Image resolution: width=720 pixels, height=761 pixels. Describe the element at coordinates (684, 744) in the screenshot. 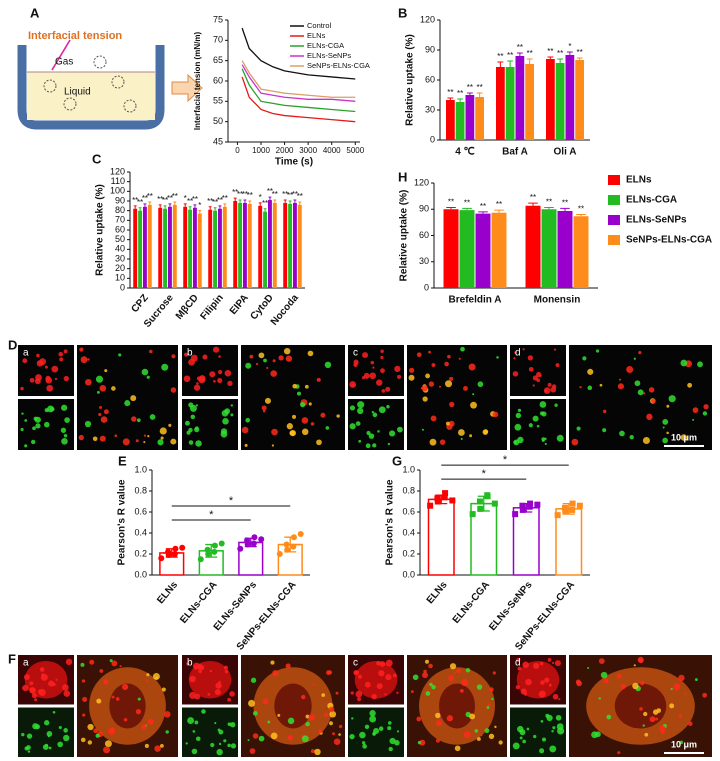

I see `scale-bar-label: 10 μm` at that location.